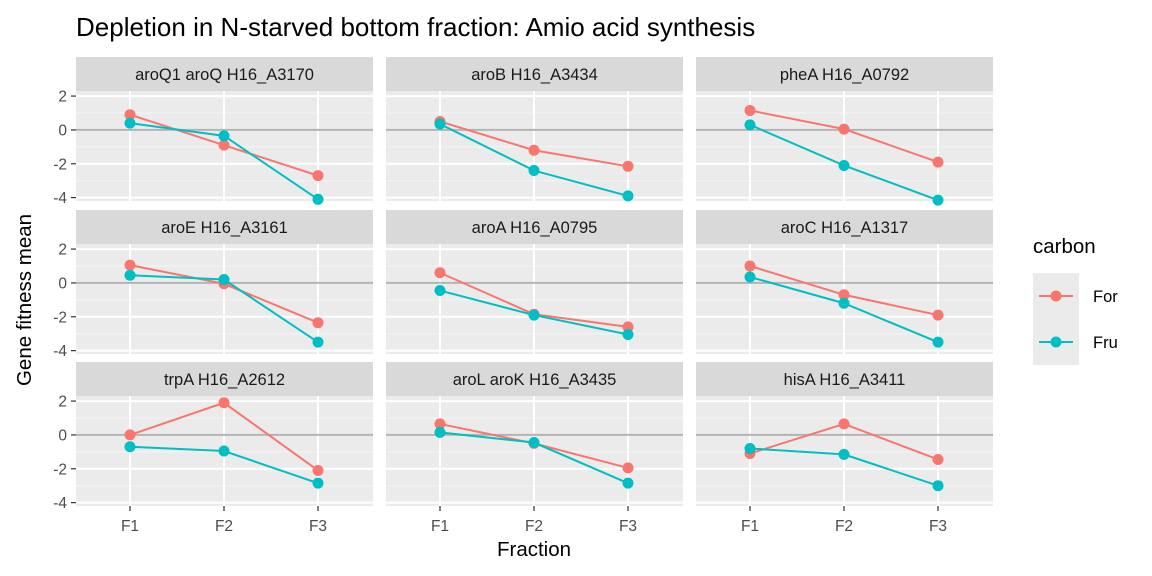 Image resolution: width=1152 pixels, height=576 pixels. What do you see at coordinates (534, 282) in the screenshot?
I see `facet-panel: aroA H16_A0795` at bounding box center [534, 282].